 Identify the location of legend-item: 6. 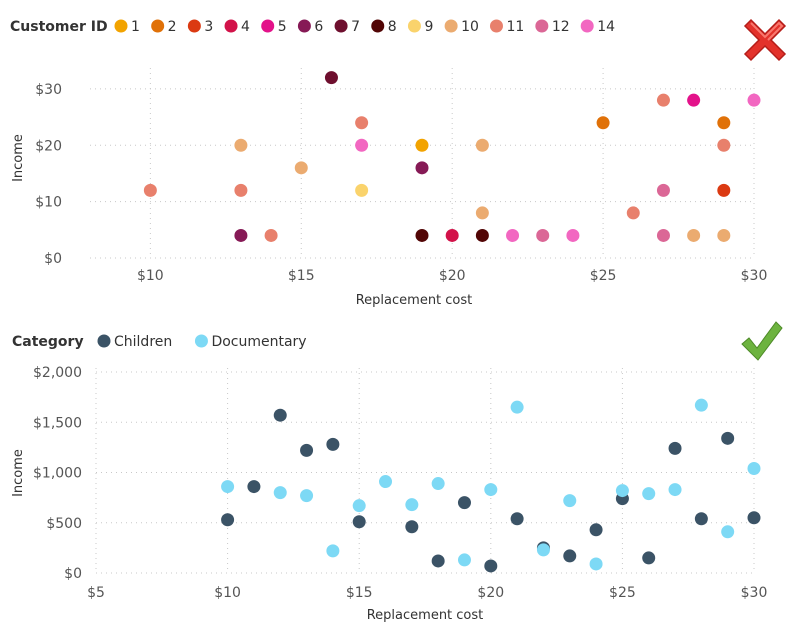
(310, 27).